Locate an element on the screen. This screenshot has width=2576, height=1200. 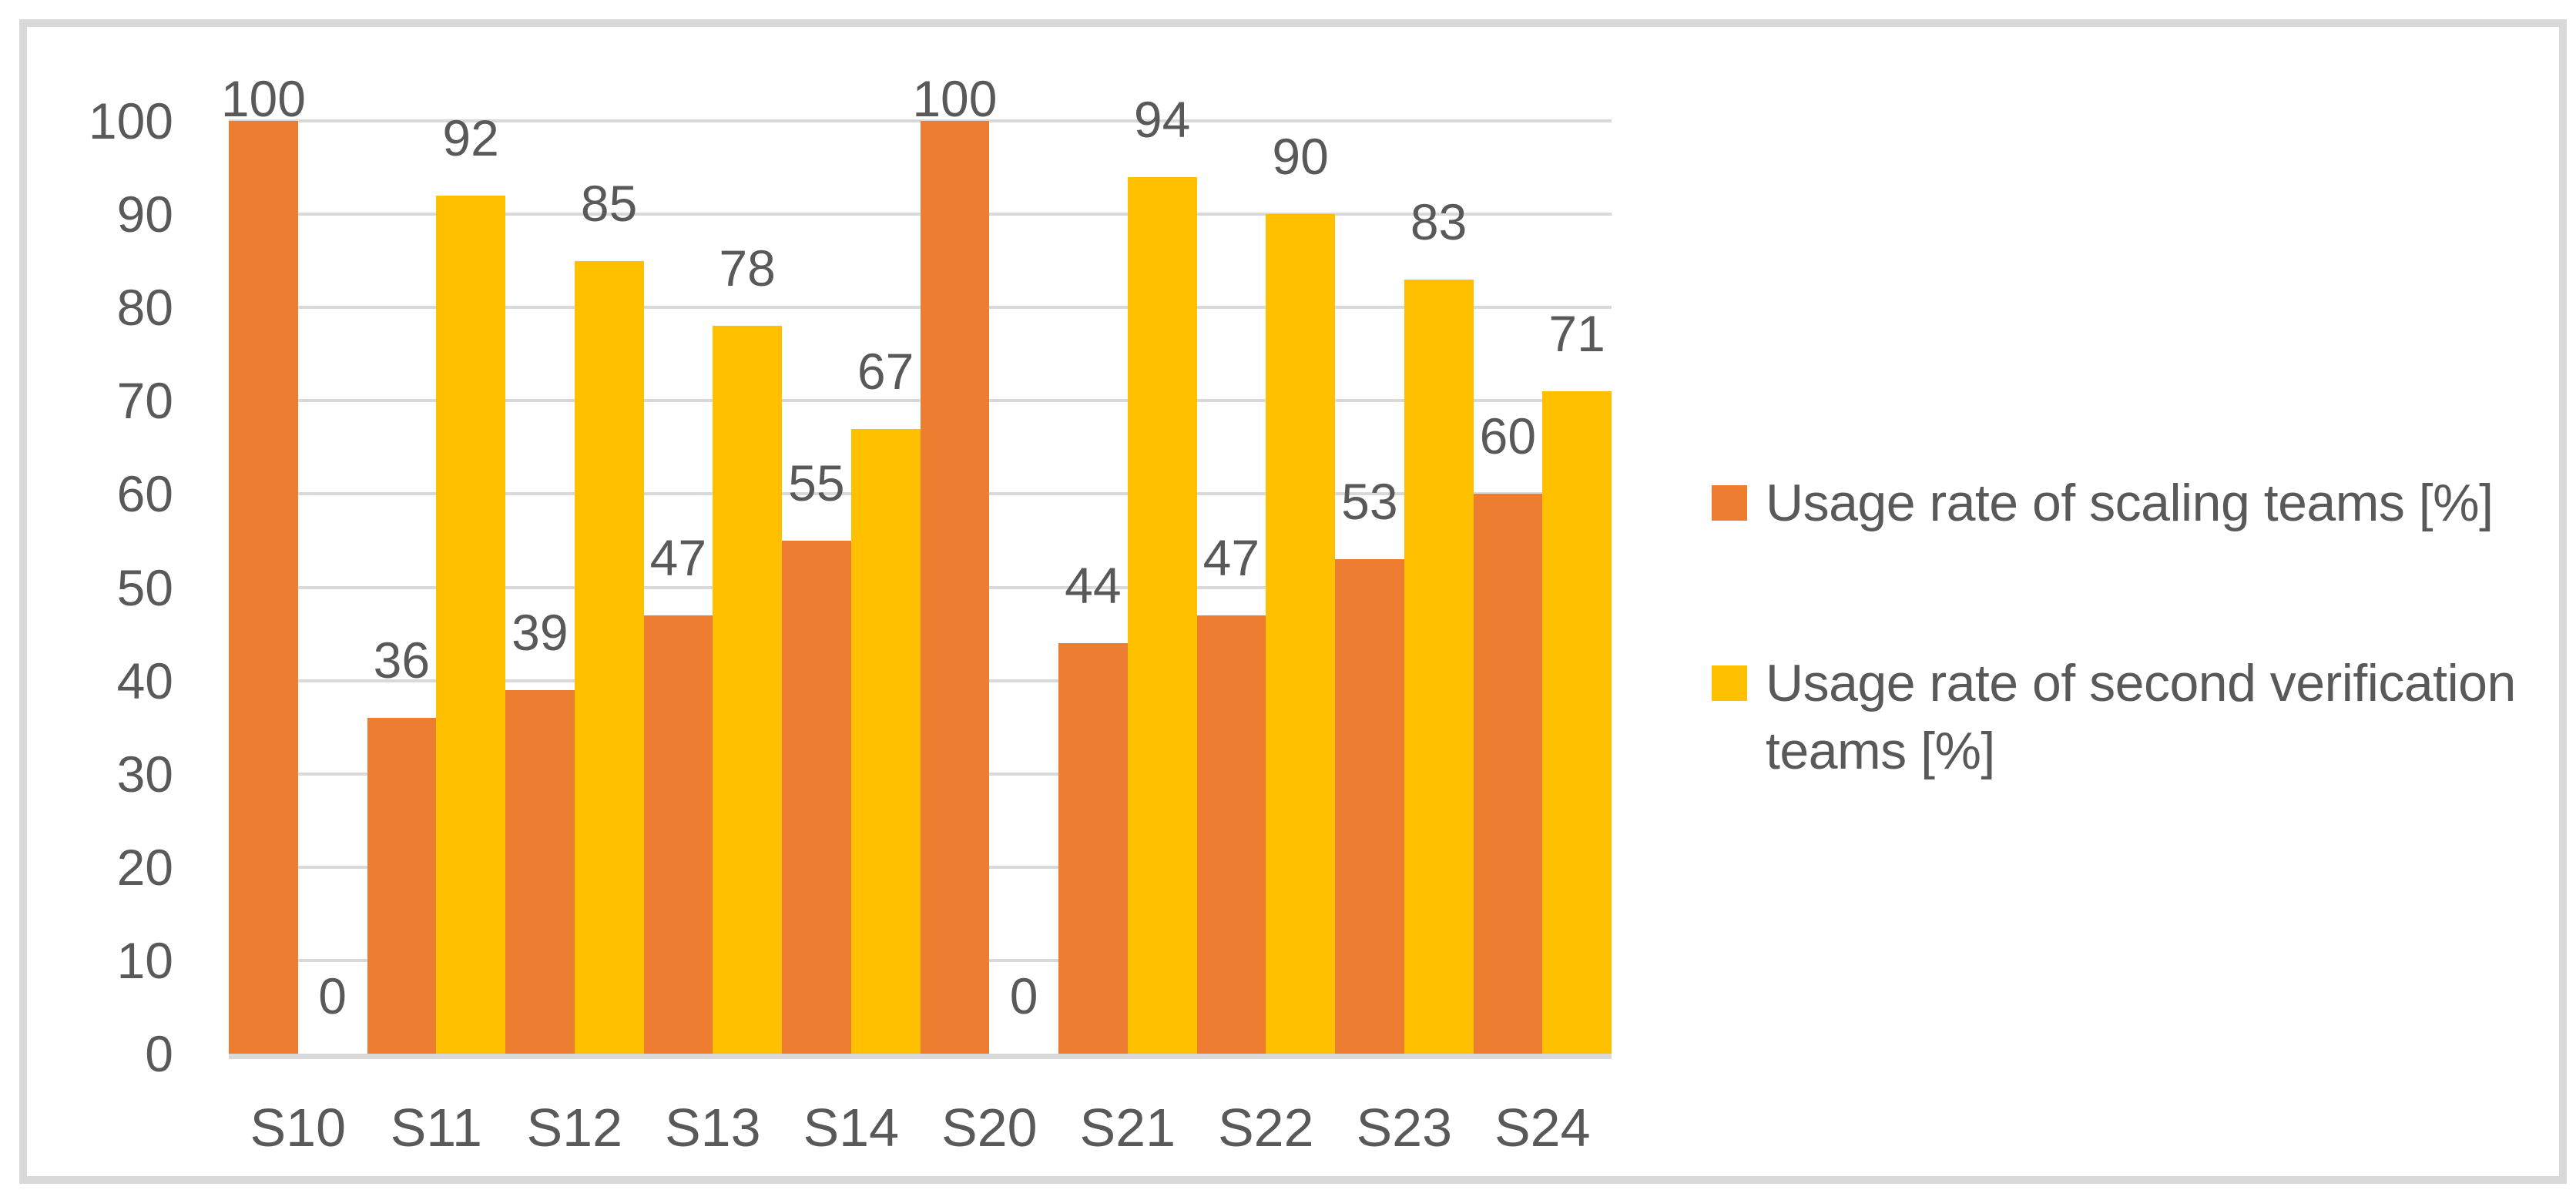
y-axis-label-0: 0 is located at coordinates (159, 1053).